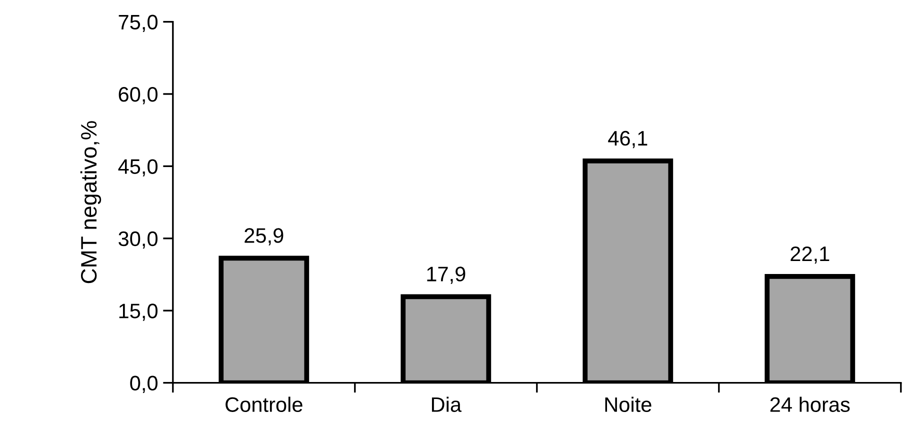  What do you see at coordinates (810, 404) in the screenshot?
I see `x-tick-label: 24 horas` at bounding box center [810, 404].